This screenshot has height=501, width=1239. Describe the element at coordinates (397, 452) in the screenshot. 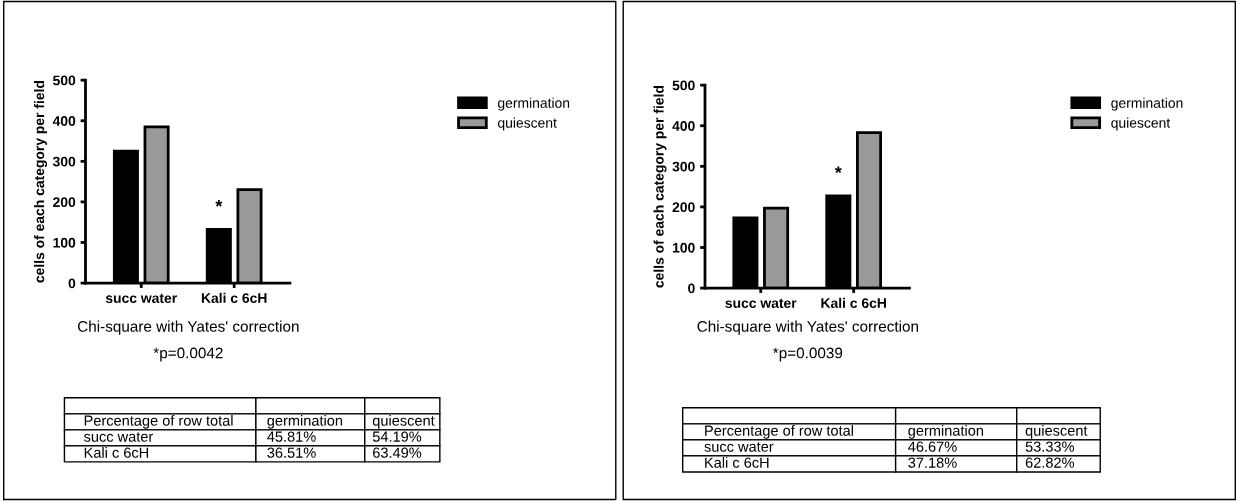

I see `text: 63.49%` at that location.